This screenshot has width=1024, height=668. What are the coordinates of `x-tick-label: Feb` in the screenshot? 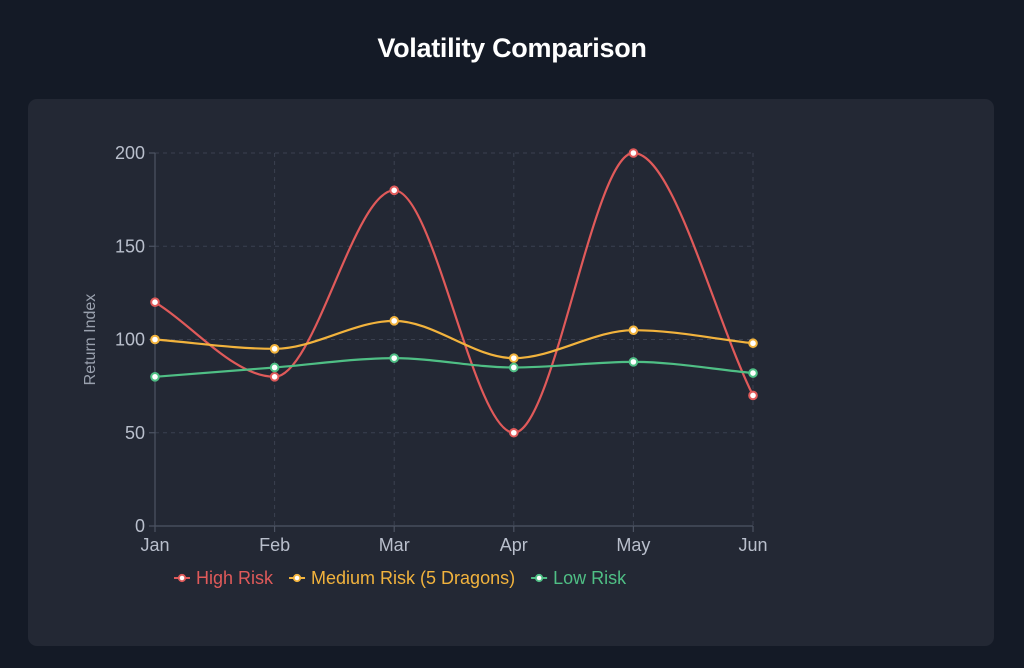 It's located at (274, 545).